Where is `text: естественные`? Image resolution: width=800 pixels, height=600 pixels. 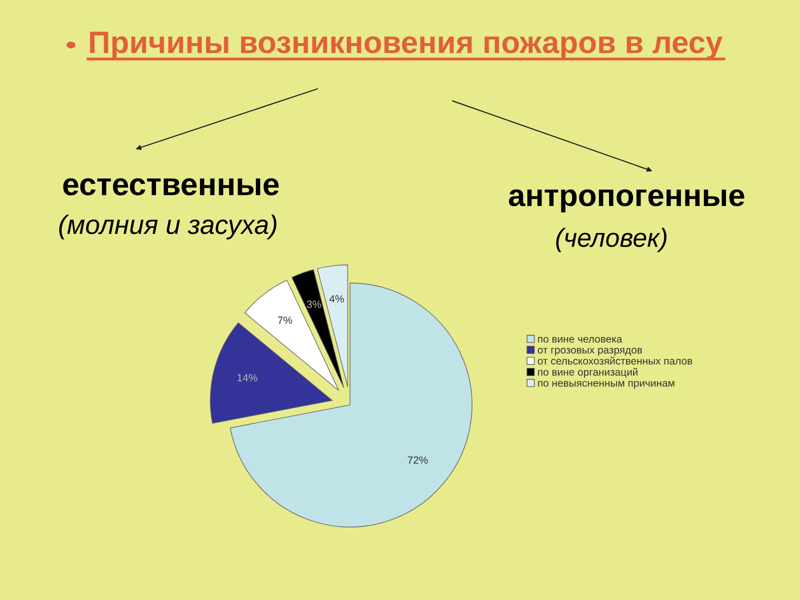 text: естественные is located at coordinates (171, 187).